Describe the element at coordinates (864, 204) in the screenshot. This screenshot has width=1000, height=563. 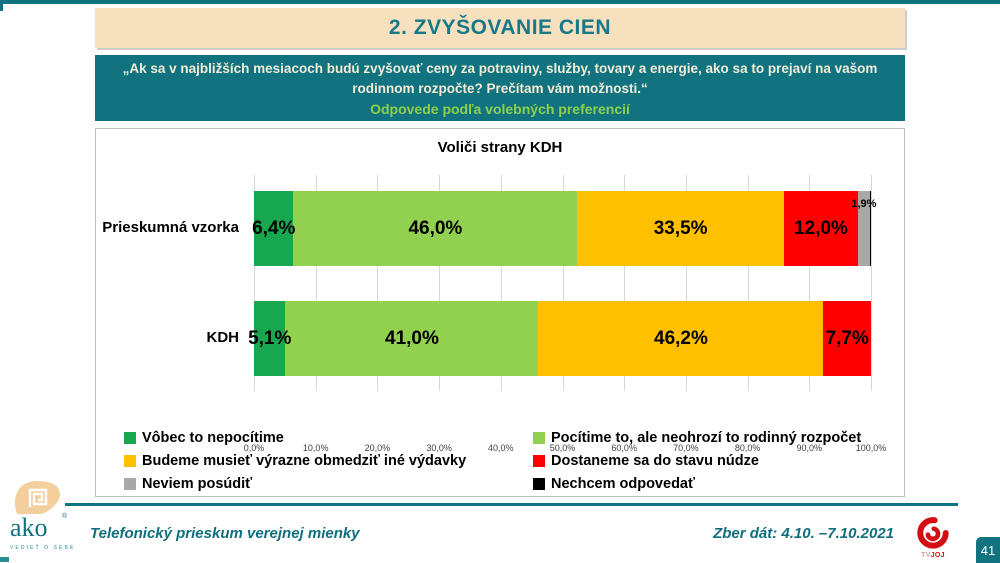
I see `segment-label-outside: 1,9%` at that location.